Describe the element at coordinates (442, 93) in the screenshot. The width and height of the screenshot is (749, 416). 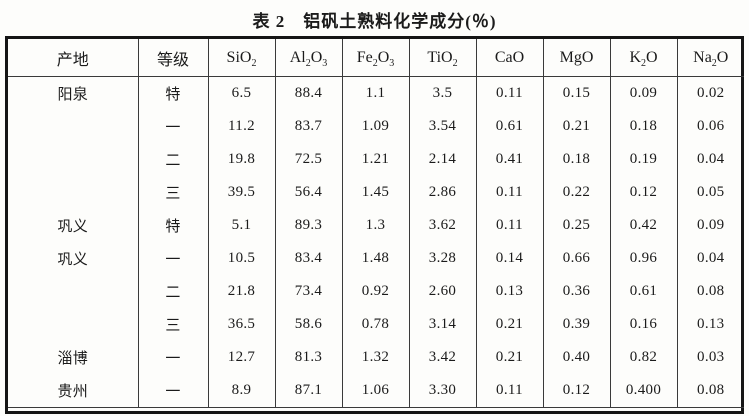
I see `cell-value: 3.5` at that location.